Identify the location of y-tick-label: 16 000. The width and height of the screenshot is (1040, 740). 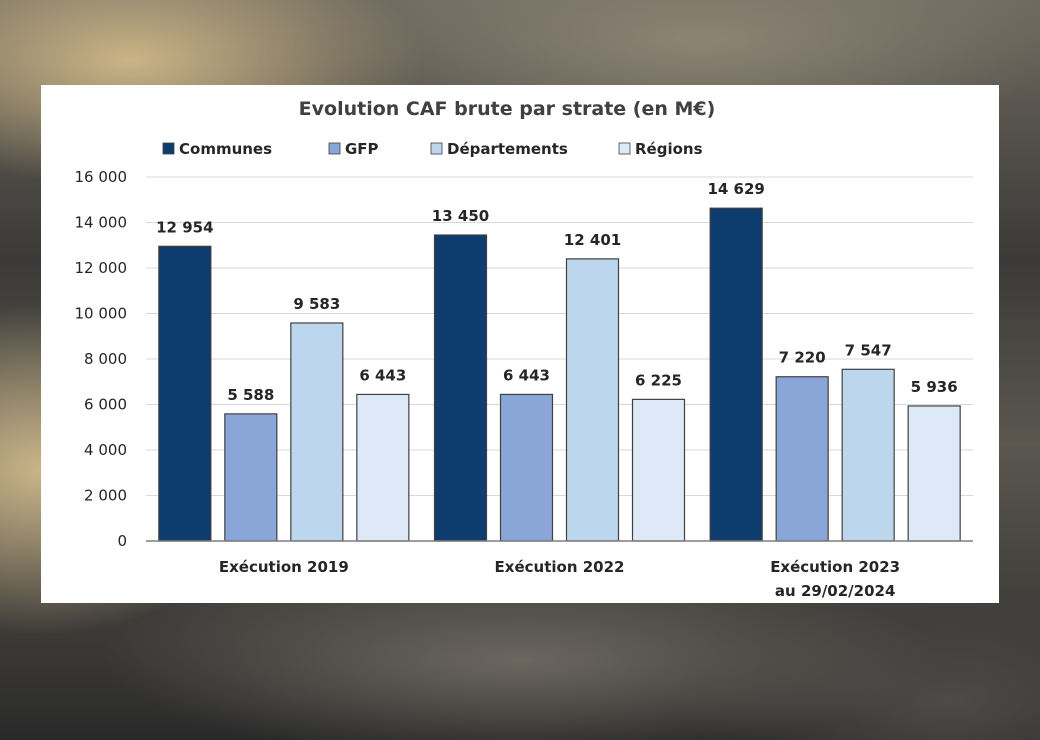
(101, 177).